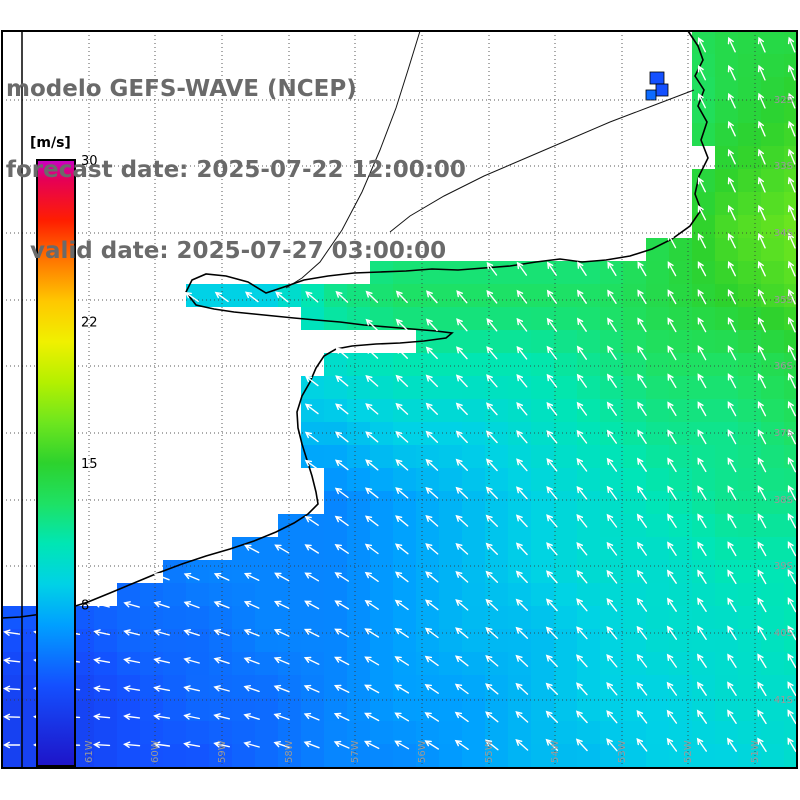 This screenshot has width=800, height=800. Describe the element at coordinates (89, 464) in the screenshot. I see `colorbar-tick-label: 15` at that location.